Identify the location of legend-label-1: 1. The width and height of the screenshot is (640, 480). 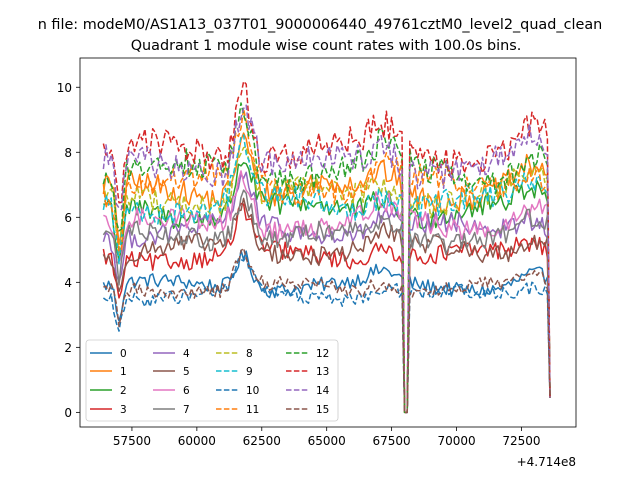
(123, 372).